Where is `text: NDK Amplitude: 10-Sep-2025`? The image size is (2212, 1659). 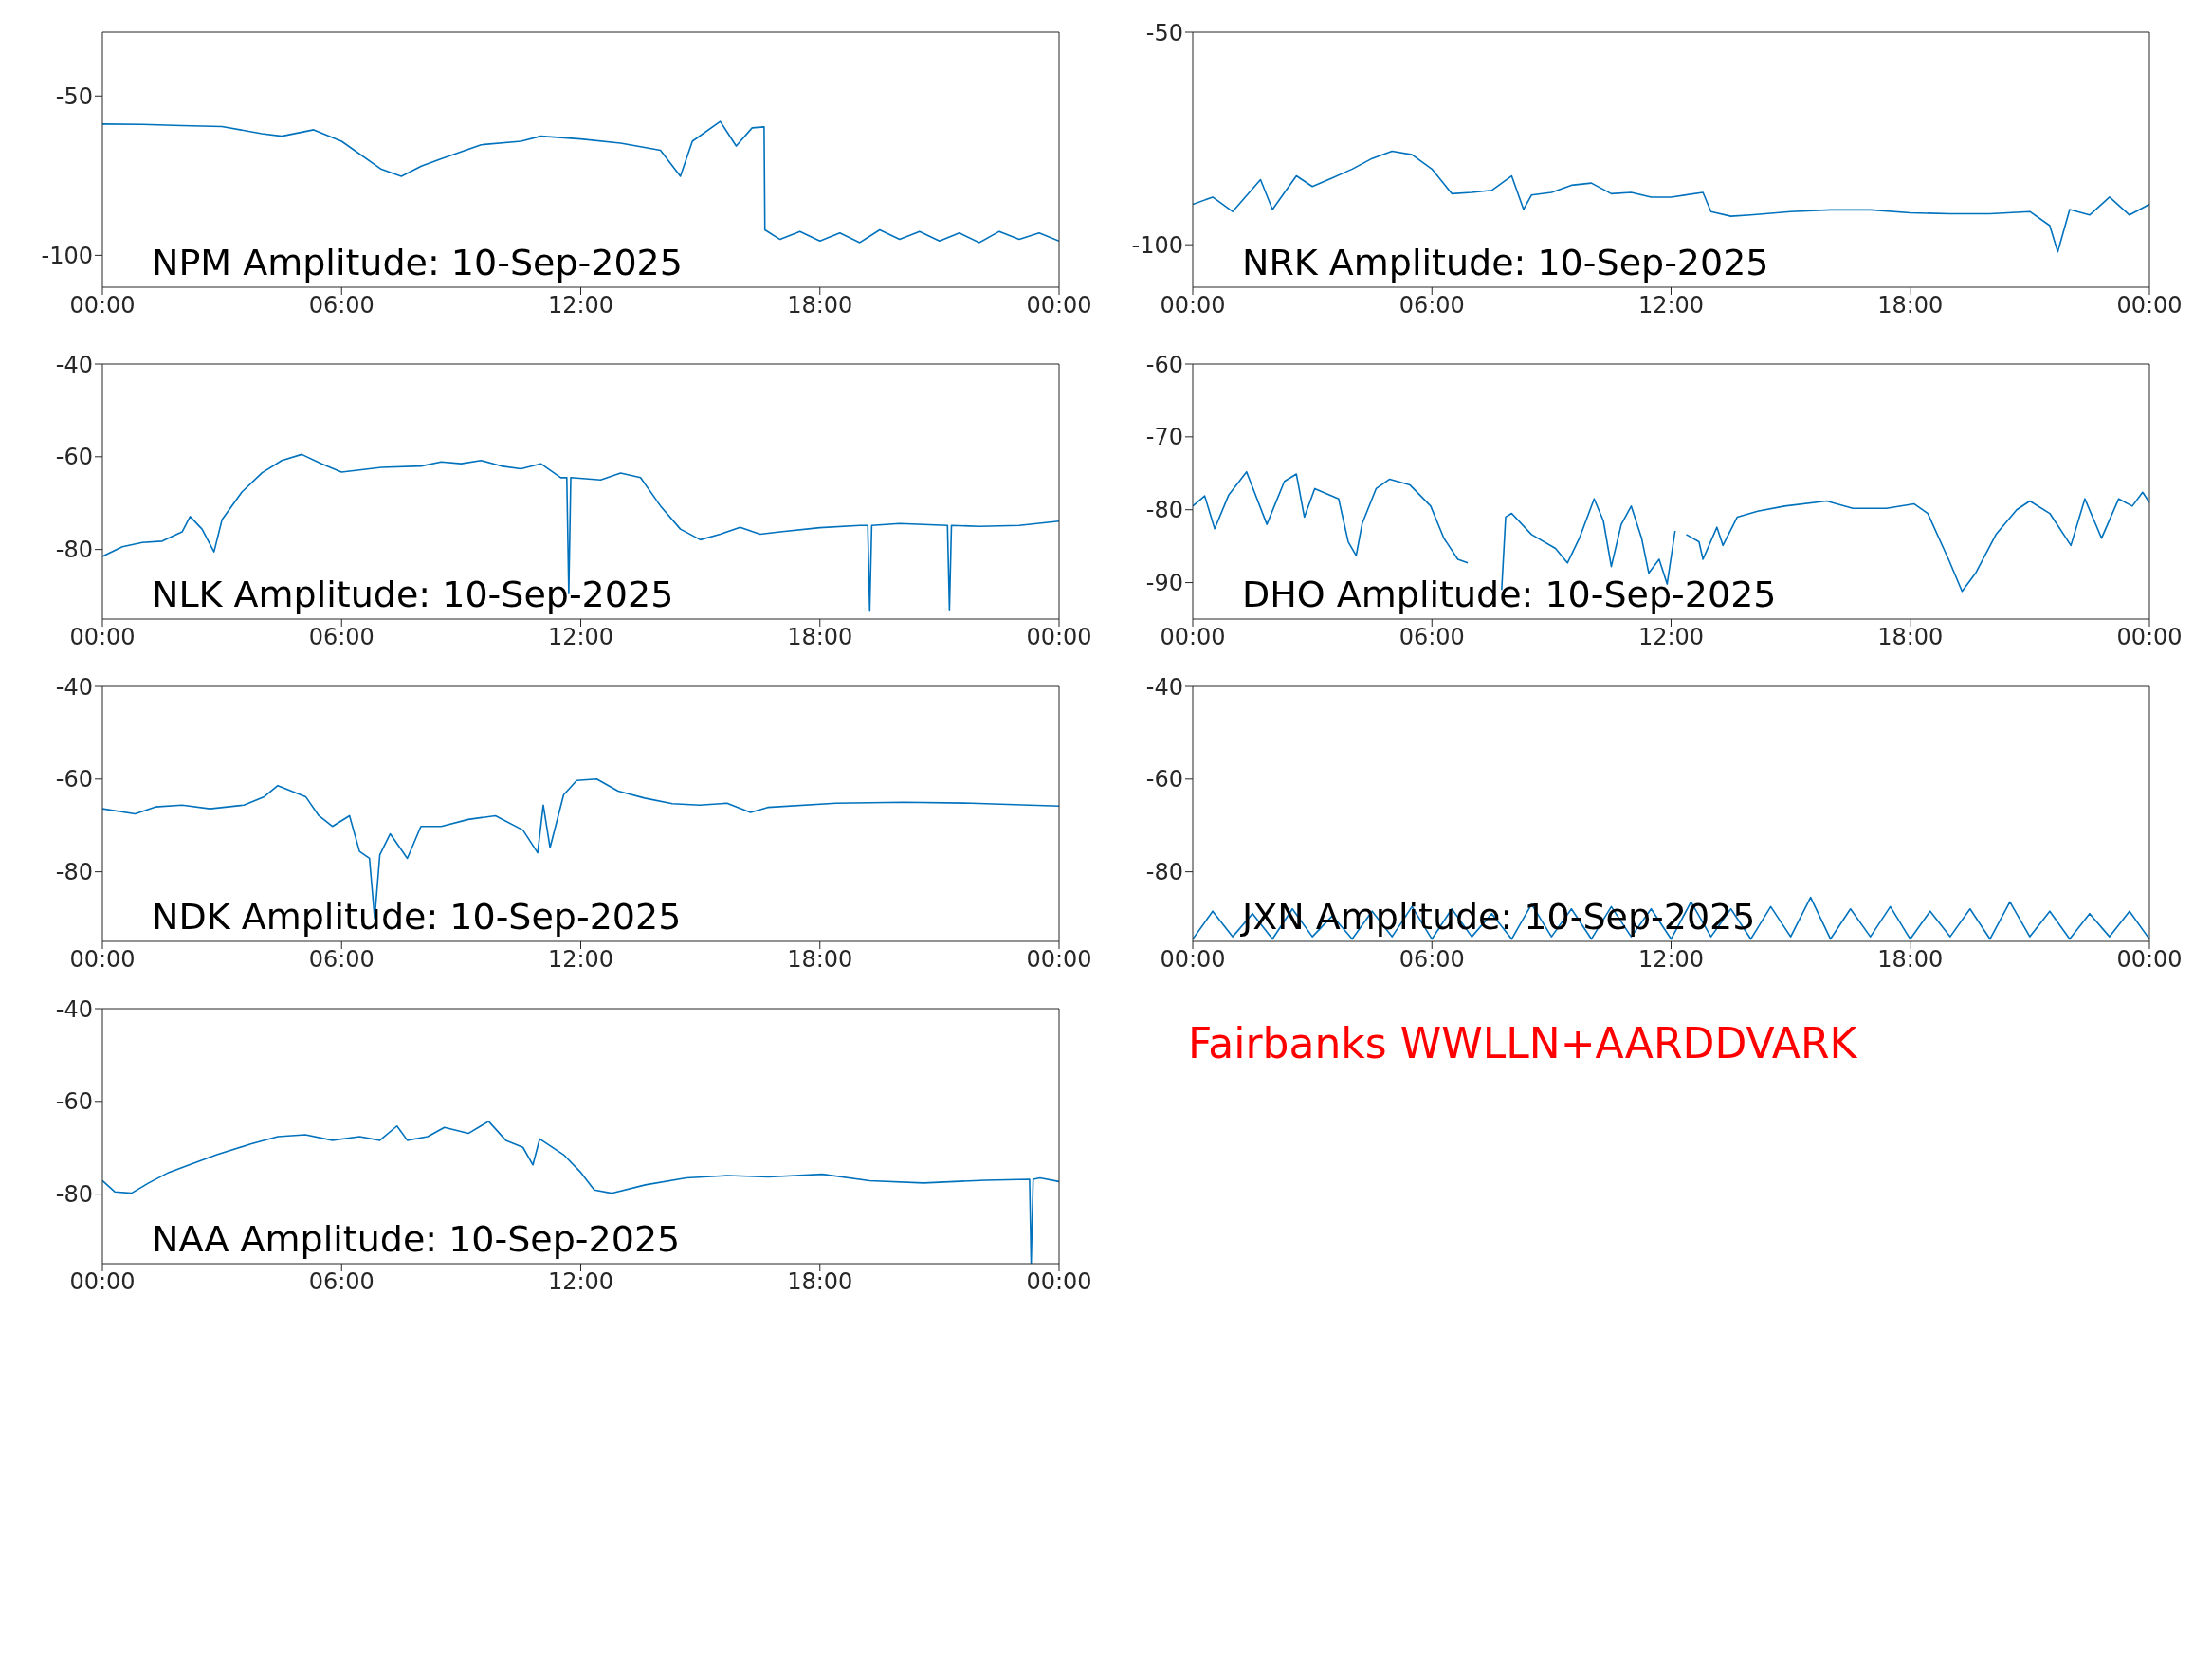 text: NDK Amplitude: 10-Sep-2025 is located at coordinates (417, 917).